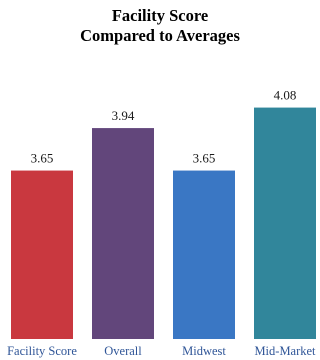  Describe the element at coordinates (204, 351) in the screenshot. I see `category-label-3: Midwest` at that location.